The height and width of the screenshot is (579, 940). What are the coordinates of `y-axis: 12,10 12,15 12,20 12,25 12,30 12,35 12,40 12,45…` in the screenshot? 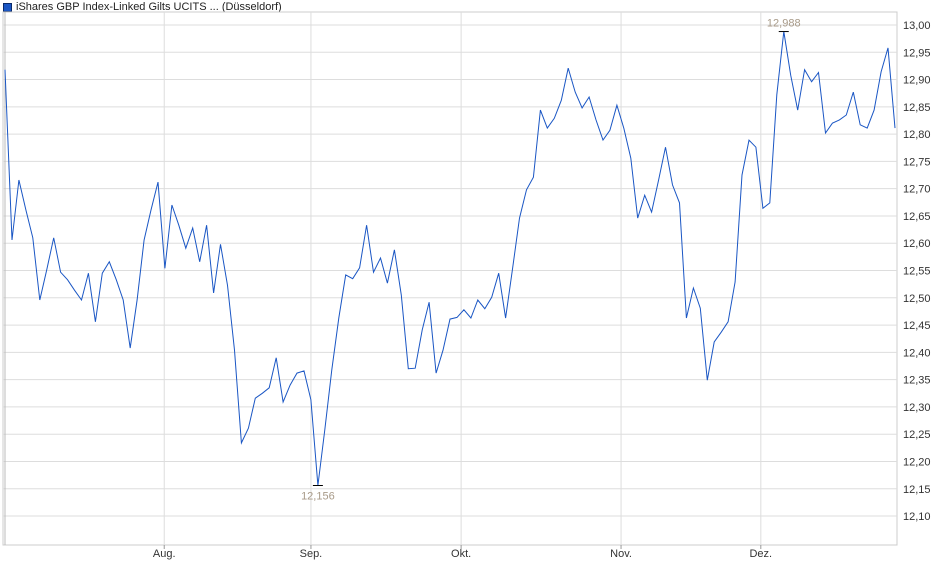 It's located at (917, 271).